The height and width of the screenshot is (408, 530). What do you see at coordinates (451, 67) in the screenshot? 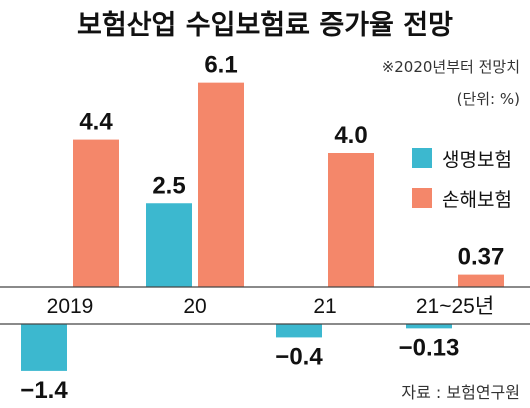
I see `forecast-note: ※2020년부터 전망치` at bounding box center [451, 67].